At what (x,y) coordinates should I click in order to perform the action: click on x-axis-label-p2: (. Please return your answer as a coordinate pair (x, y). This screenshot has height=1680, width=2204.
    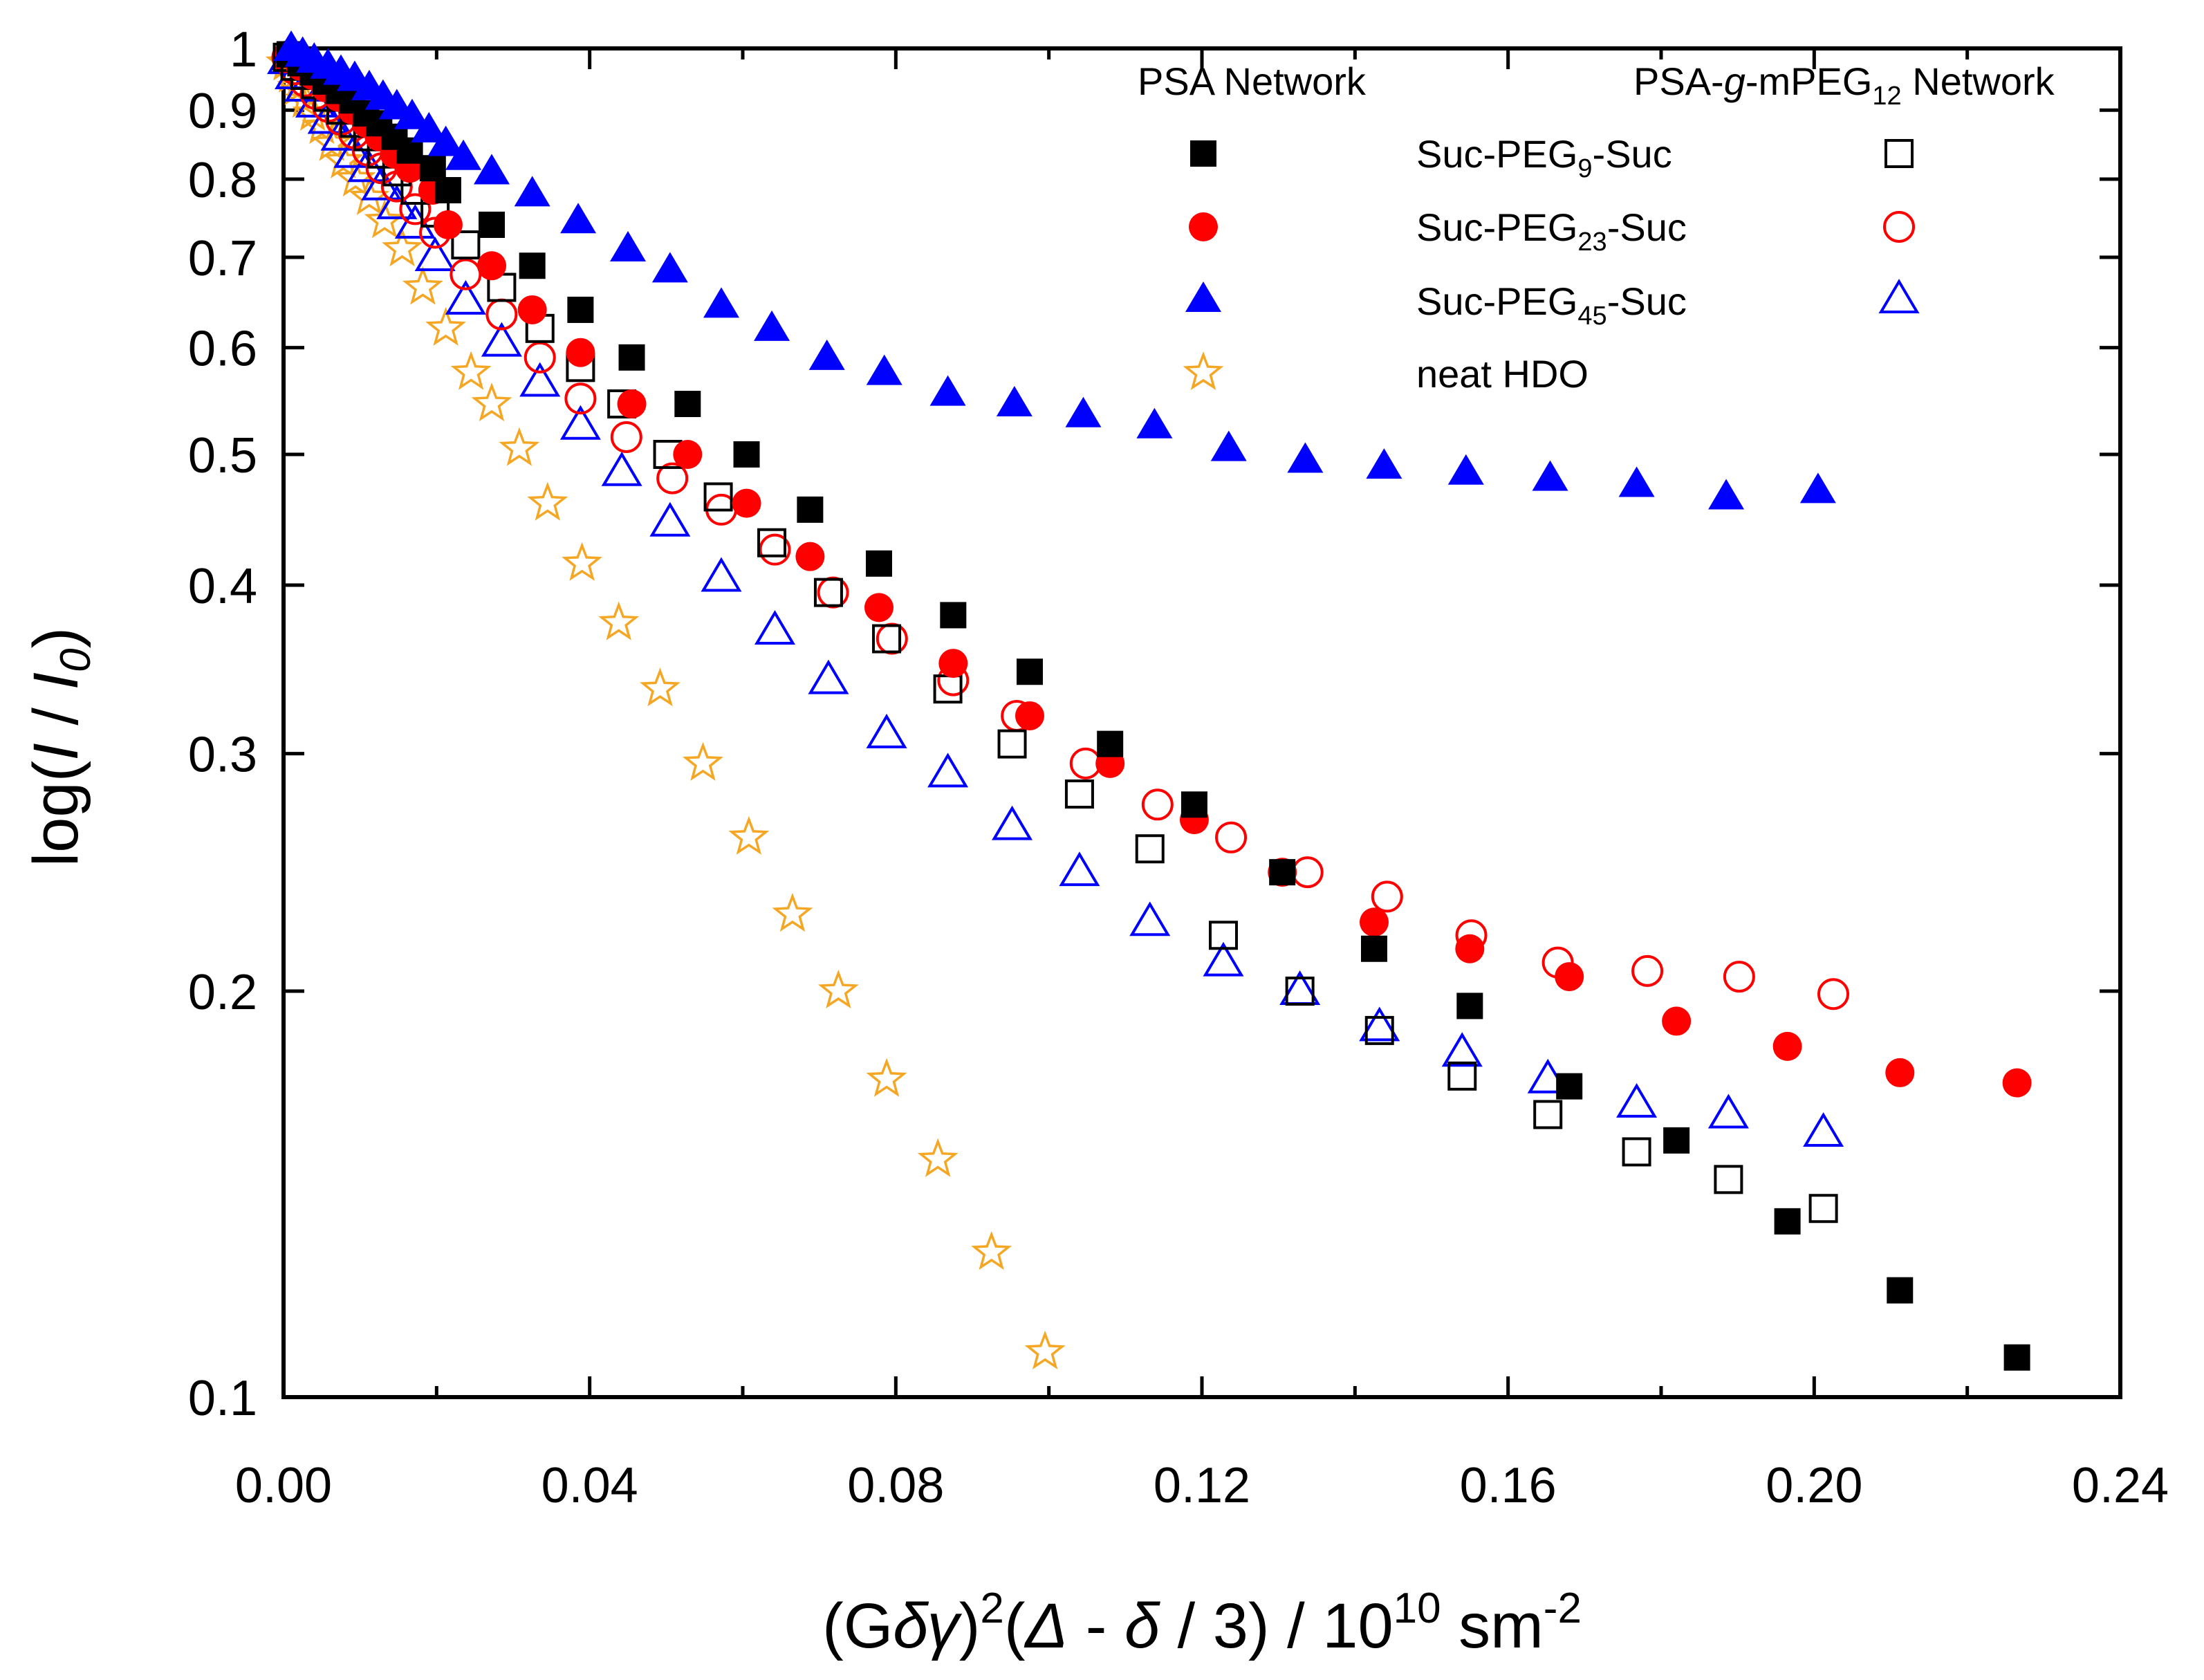
    Looking at the image, I should click on (1015, 1626).